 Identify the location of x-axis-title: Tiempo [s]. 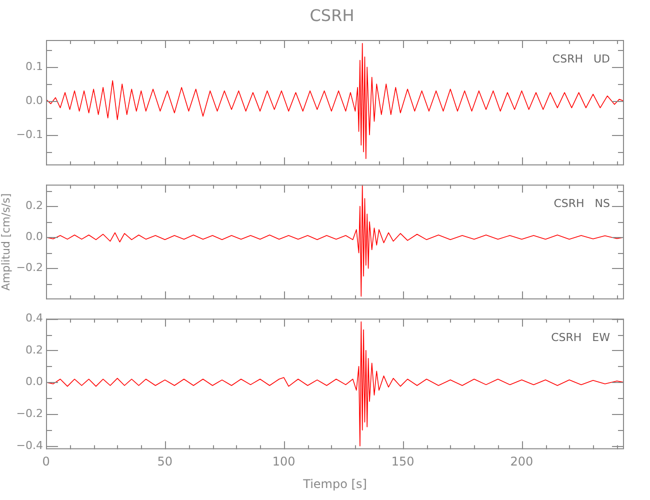
(334, 483).